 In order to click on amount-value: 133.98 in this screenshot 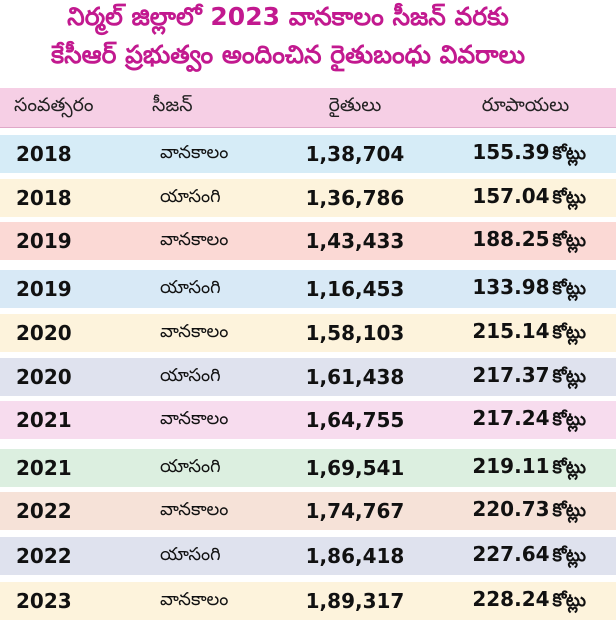, I will do `click(511, 287)`.